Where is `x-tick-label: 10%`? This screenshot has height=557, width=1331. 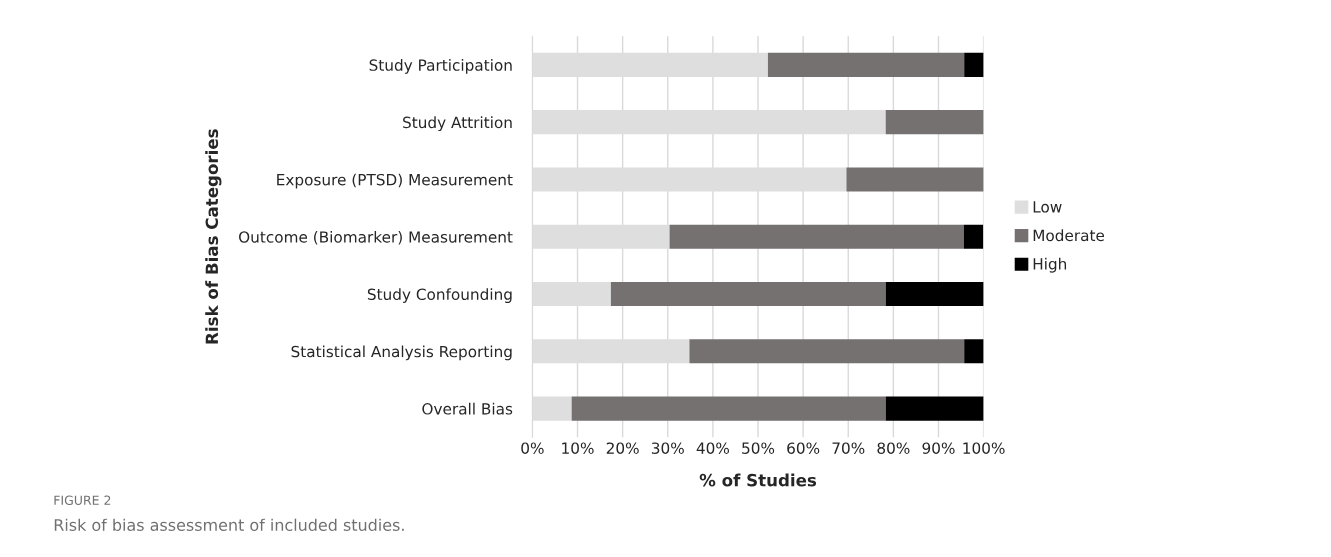 x-tick-label: 10% is located at coordinates (578, 448).